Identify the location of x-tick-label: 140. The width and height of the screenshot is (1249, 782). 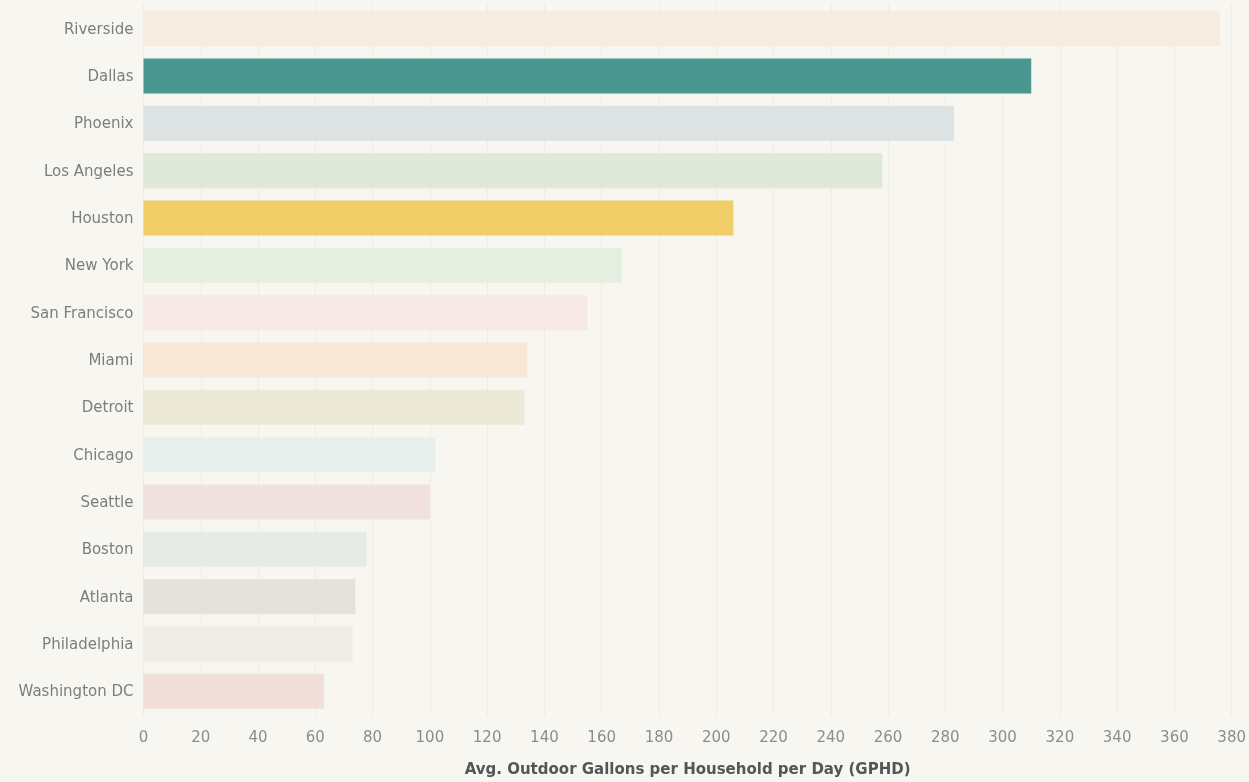
(544, 736).